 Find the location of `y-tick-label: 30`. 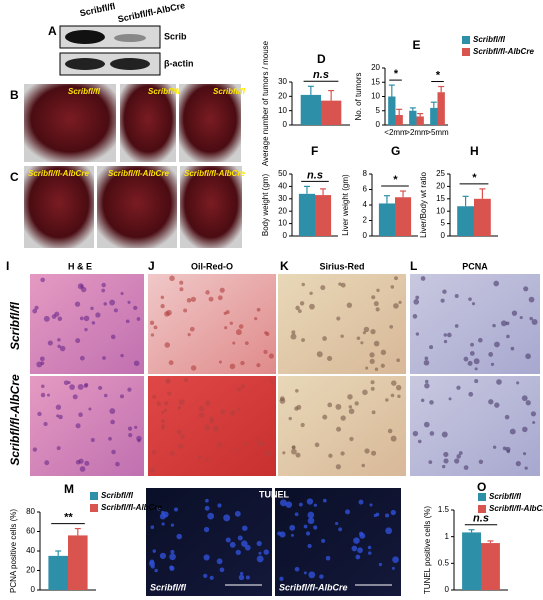

y-tick-label: 30 is located at coordinates (282, 81).